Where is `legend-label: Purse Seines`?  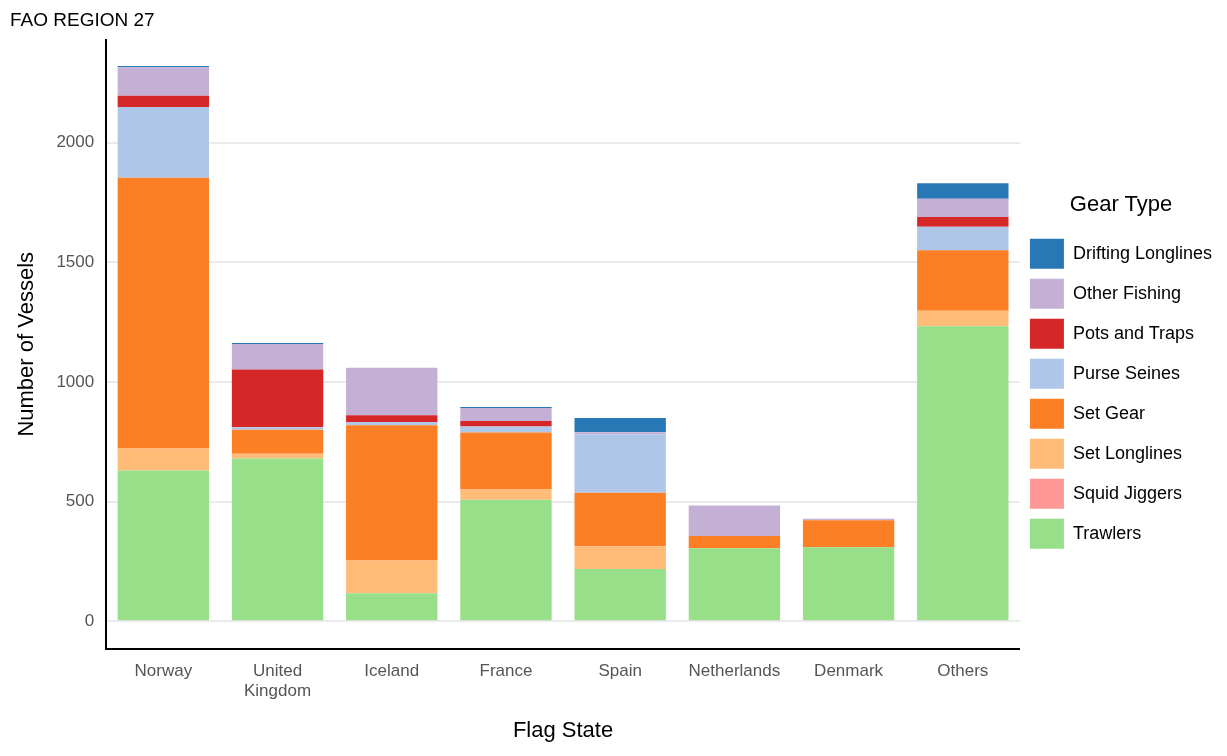 legend-label: Purse Seines is located at coordinates (1126, 372).